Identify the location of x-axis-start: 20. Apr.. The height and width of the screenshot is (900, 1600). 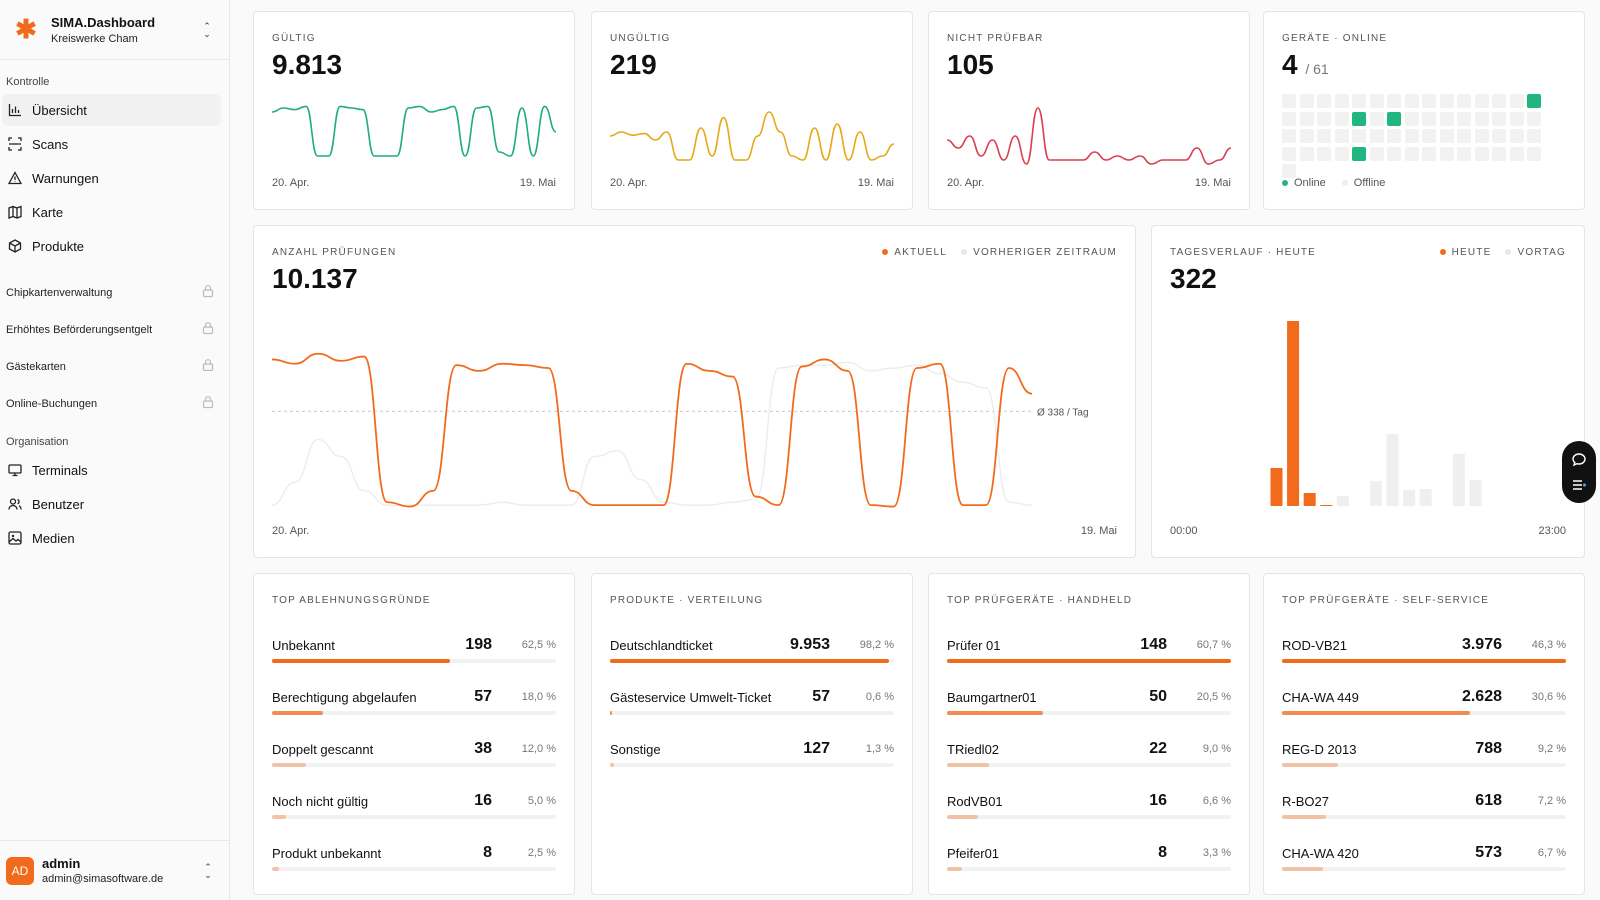
(291, 531).